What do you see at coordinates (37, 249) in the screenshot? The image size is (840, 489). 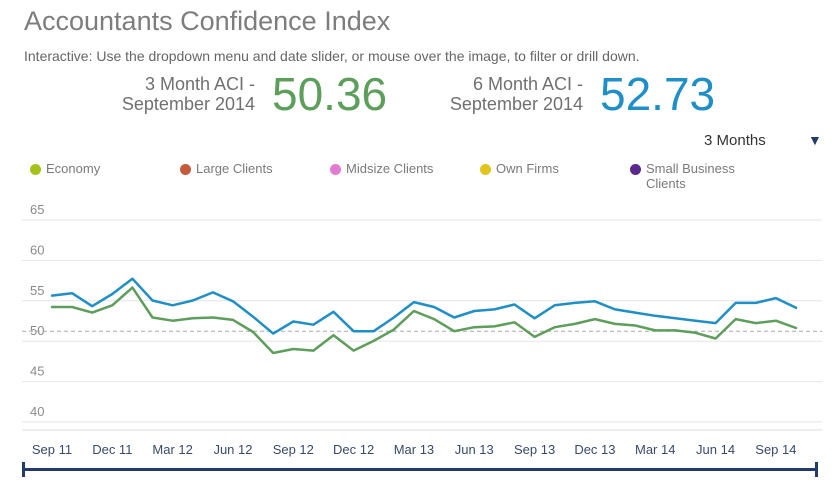 I see `y-tick-label: 60` at bounding box center [37, 249].